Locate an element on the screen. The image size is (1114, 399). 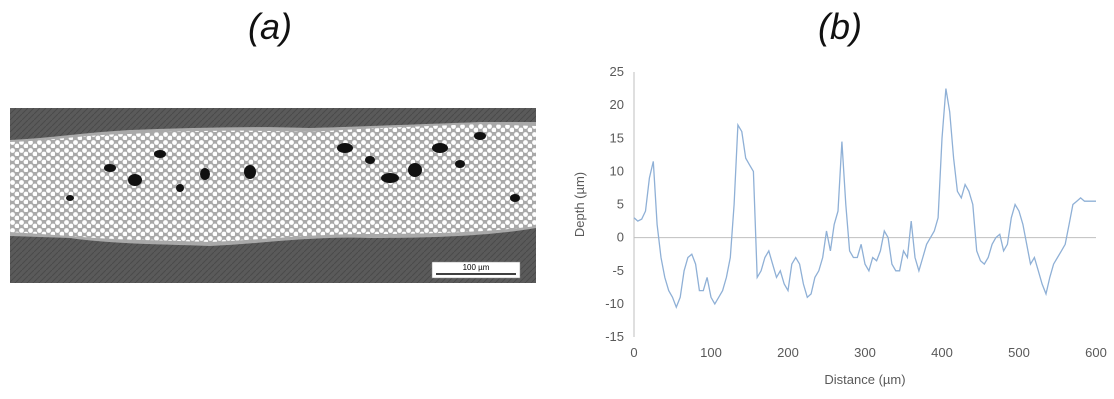
x-tick-label: 600 is located at coordinates (1096, 352).